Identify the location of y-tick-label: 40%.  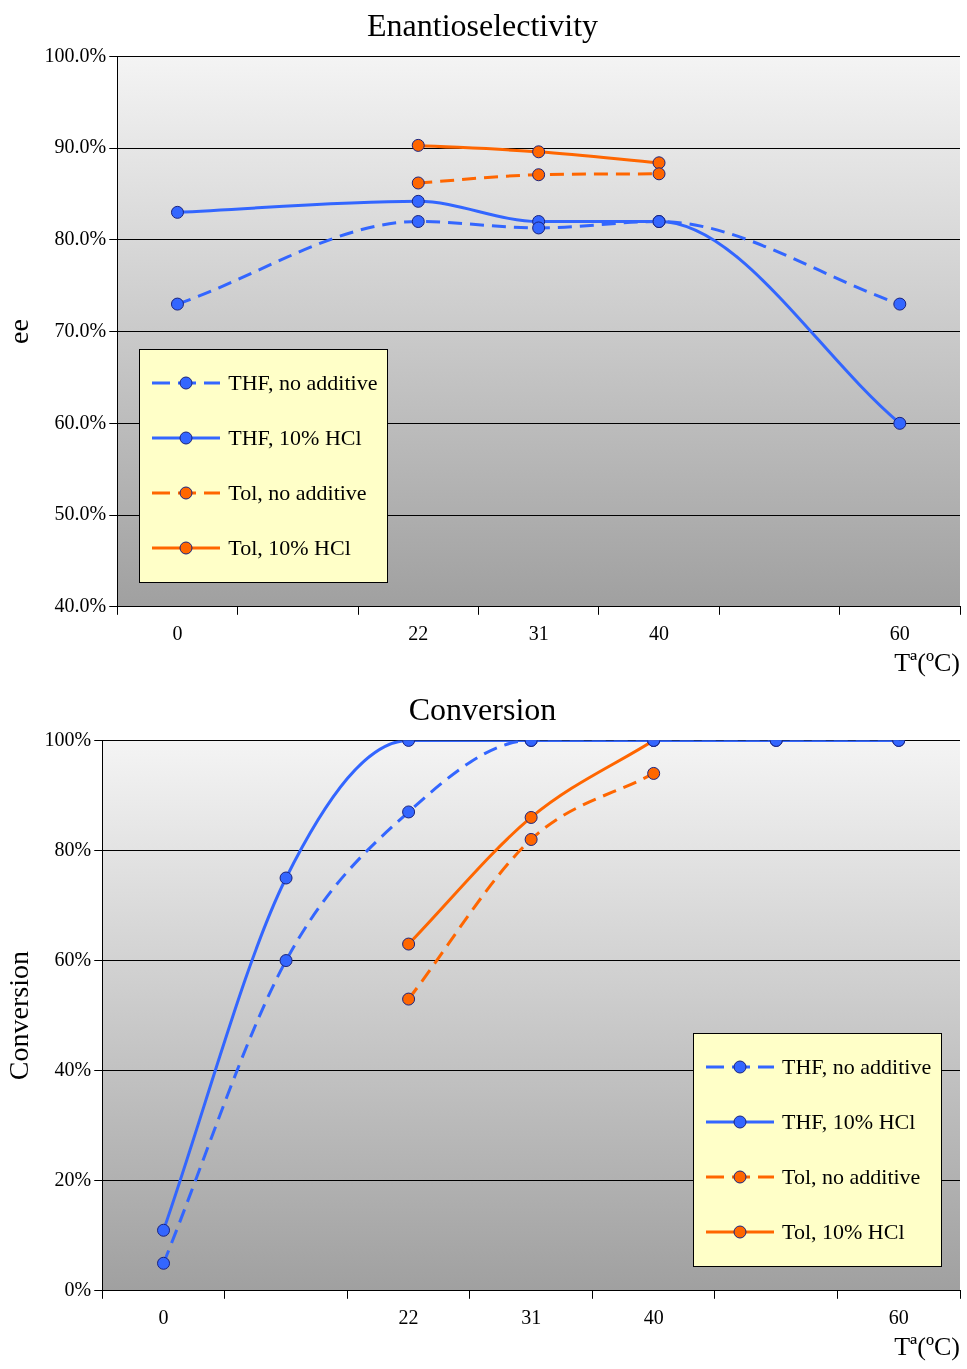
(73, 1068).